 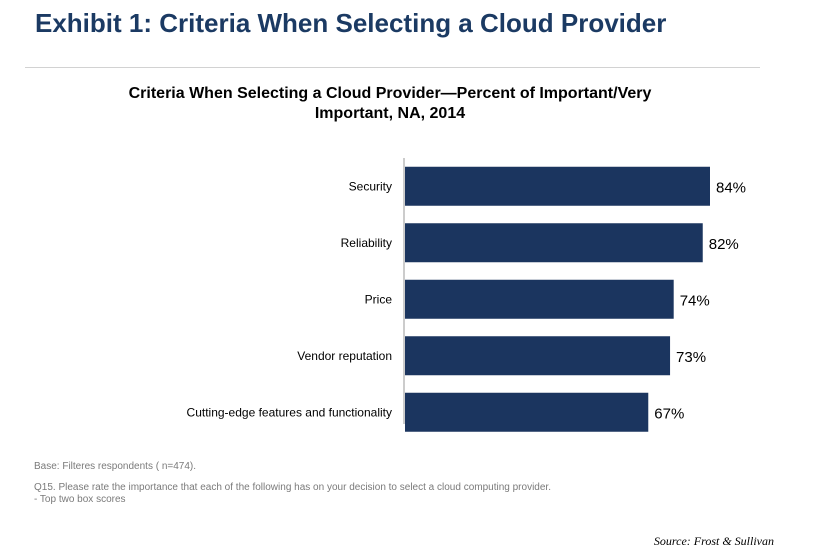 I want to click on data-label: 67%, so click(x=669, y=413).